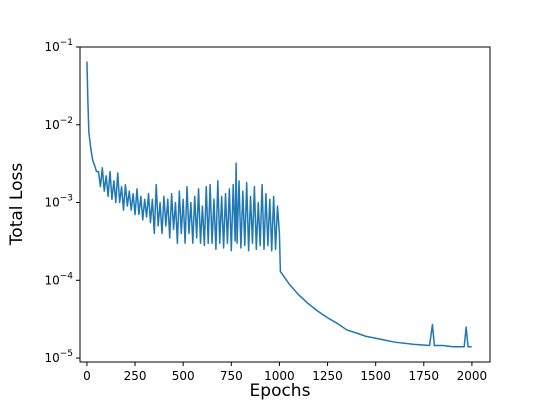 The width and height of the screenshot is (545, 409). What do you see at coordinates (280, 391) in the screenshot?
I see `x-axis-label: Epochs` at bounding box center [280, 391].